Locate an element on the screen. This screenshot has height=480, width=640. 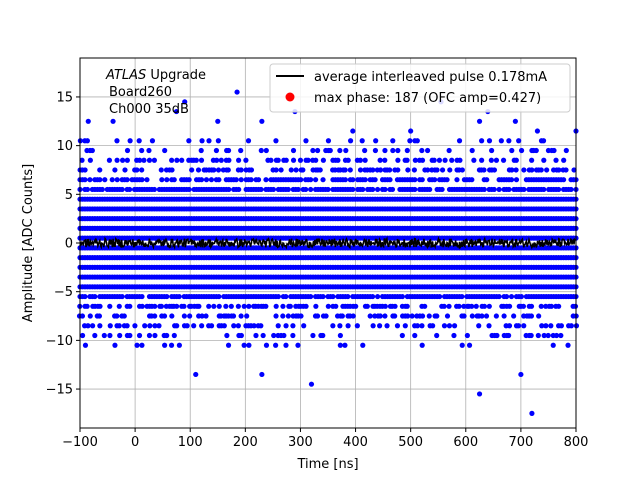
x-tick-label: −100 is located at coordinates (80, 442).